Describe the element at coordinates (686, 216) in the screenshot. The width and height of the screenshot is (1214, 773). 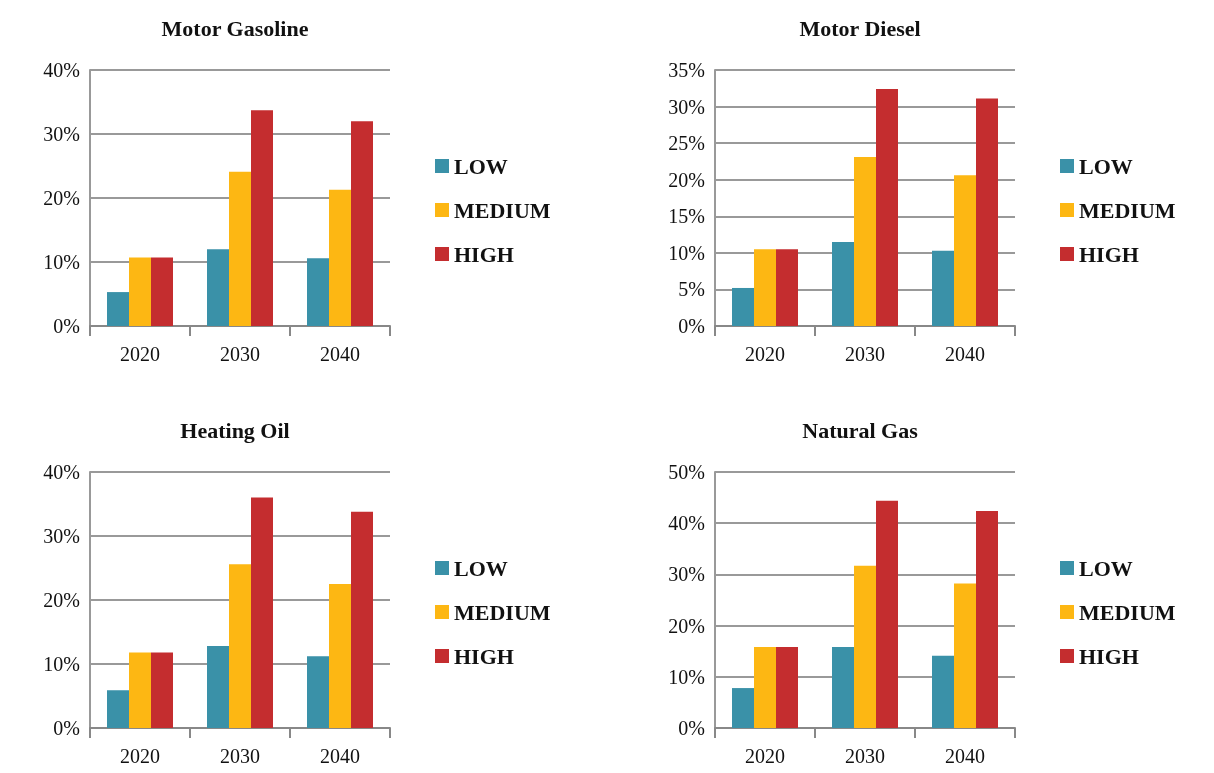
I see `y-tick-label: 15%` at that location.